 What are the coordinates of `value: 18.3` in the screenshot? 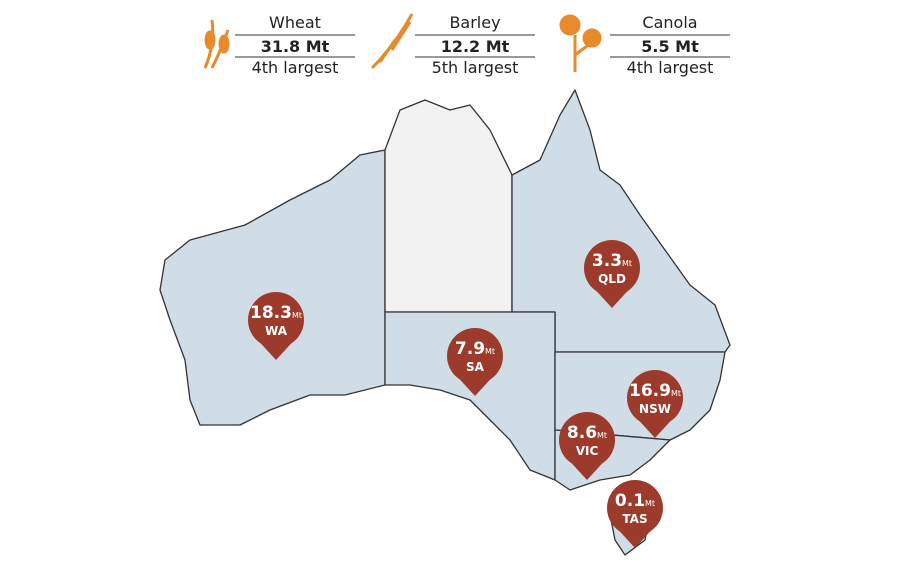 It's located at (271, 313).